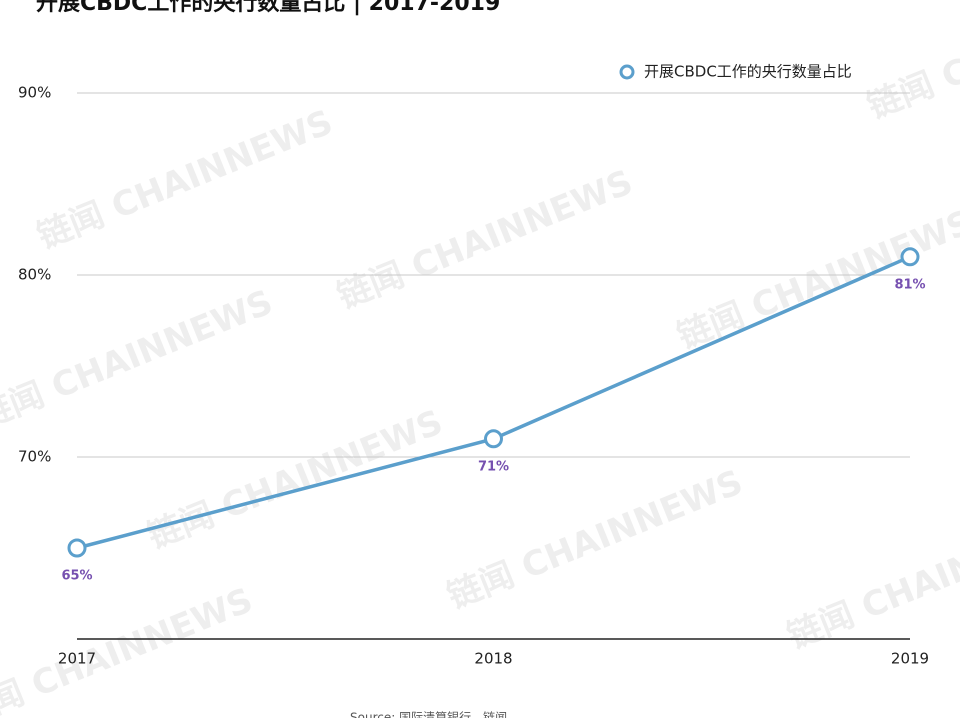 This screenshot has width=960, height=718. I want to click on data-label: 81%, so click(909, 284).